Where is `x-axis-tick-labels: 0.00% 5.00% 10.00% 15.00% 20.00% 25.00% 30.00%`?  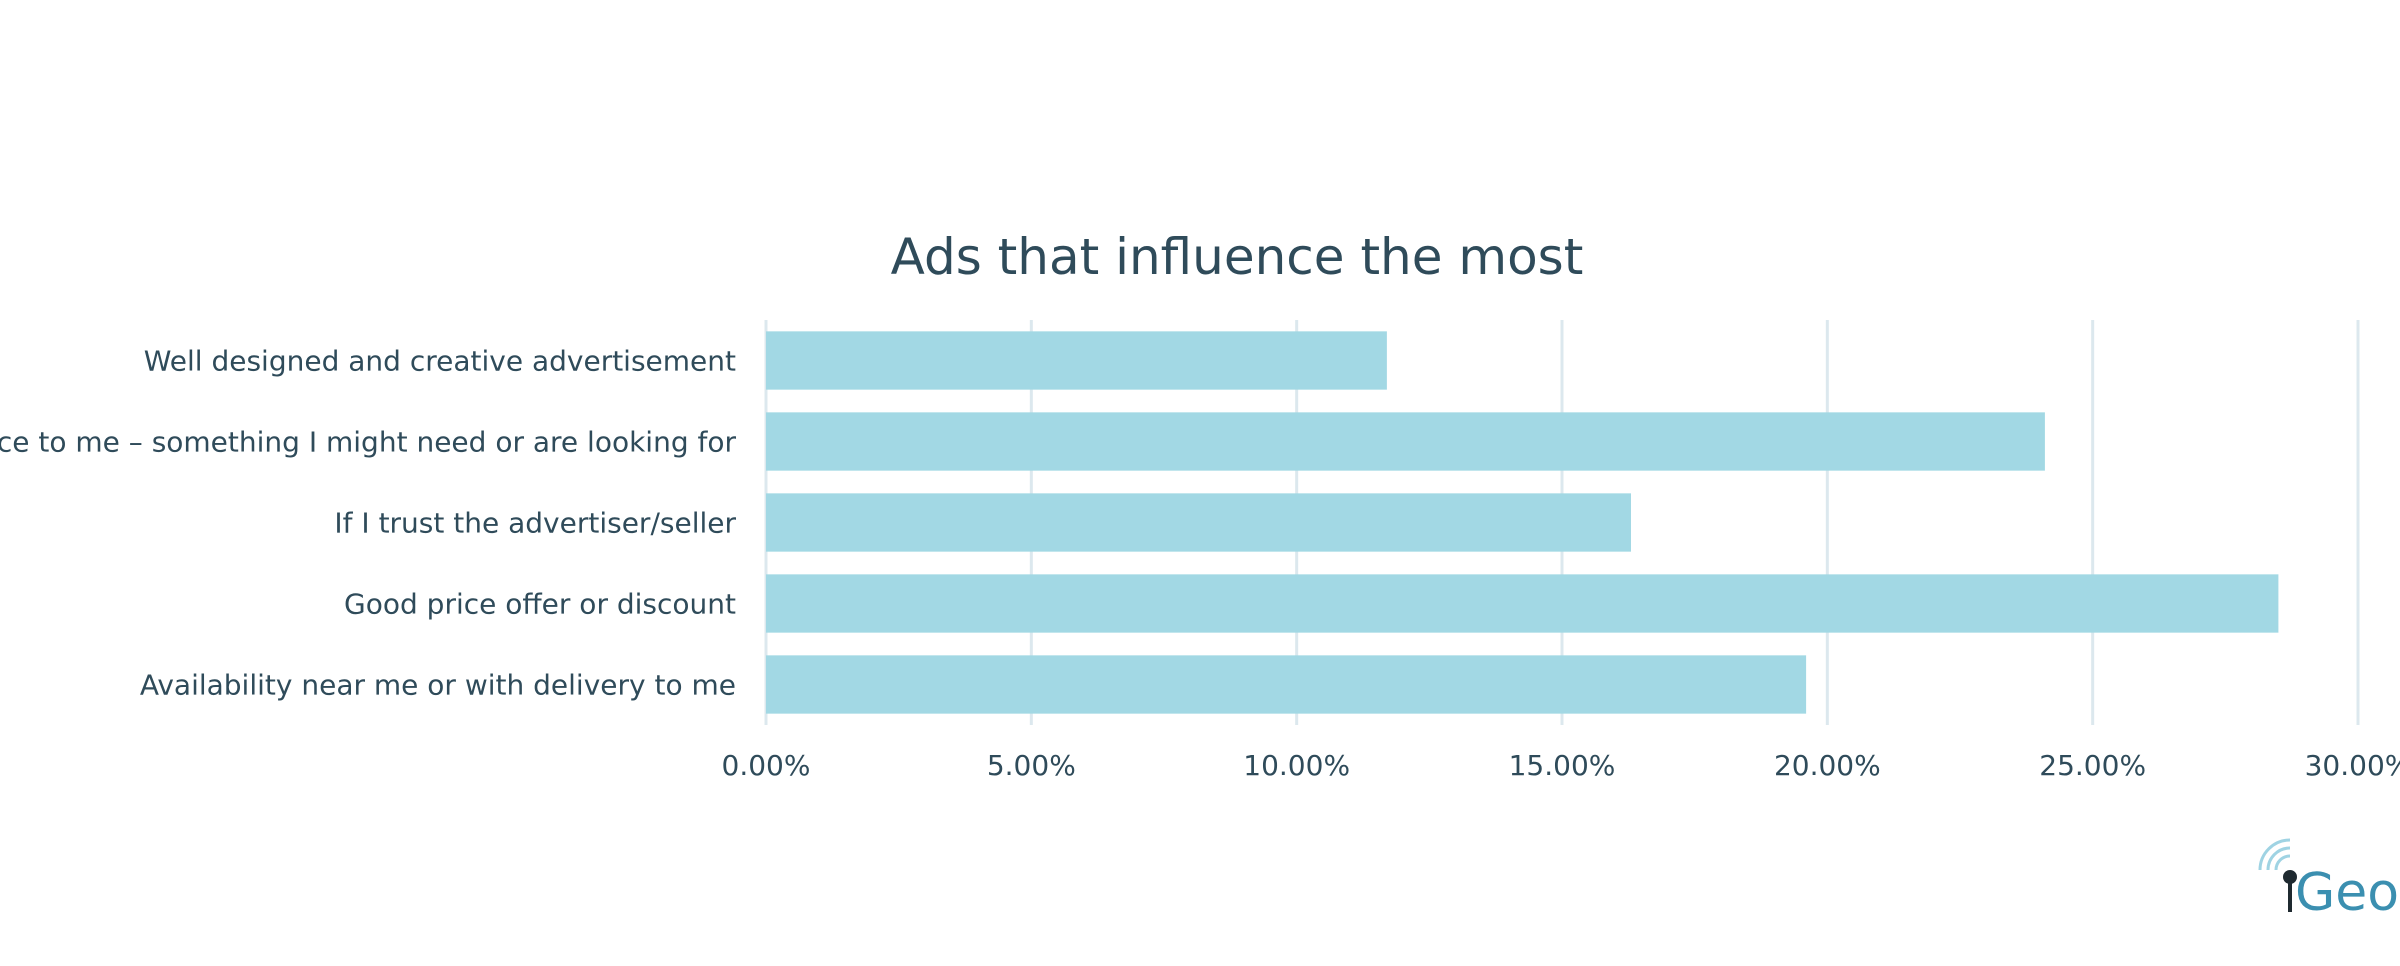
x-axis-tick-labels: 0.00% 5.00% 10.00% 15.00% 20.00% 25.00% 30.00% is located at coordinates (1561, 765).